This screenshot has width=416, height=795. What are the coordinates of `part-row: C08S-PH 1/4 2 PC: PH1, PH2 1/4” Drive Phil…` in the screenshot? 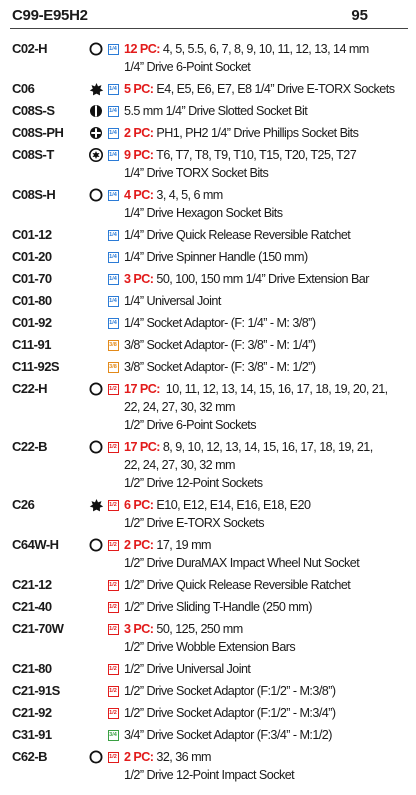 It's located at (208, 133).